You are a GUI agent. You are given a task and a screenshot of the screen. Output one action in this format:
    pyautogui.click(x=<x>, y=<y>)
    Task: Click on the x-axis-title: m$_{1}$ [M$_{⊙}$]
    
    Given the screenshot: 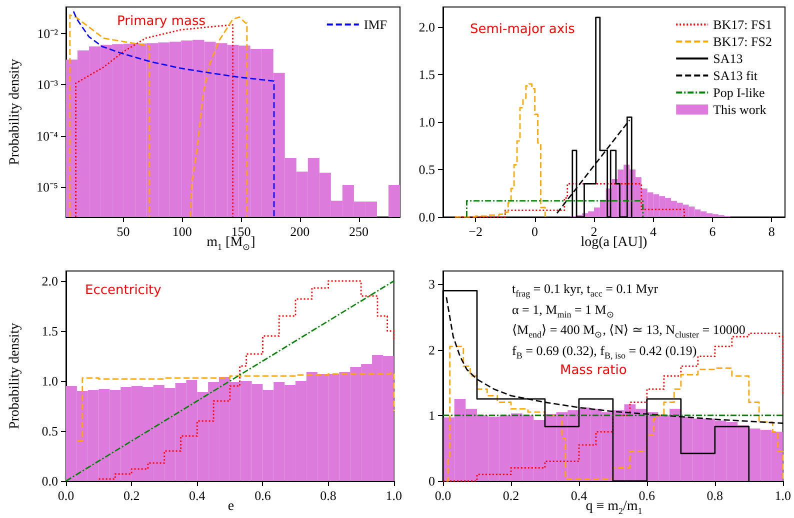 What is the action you would take?
    pyautogui.click(x=231, y=243)
    